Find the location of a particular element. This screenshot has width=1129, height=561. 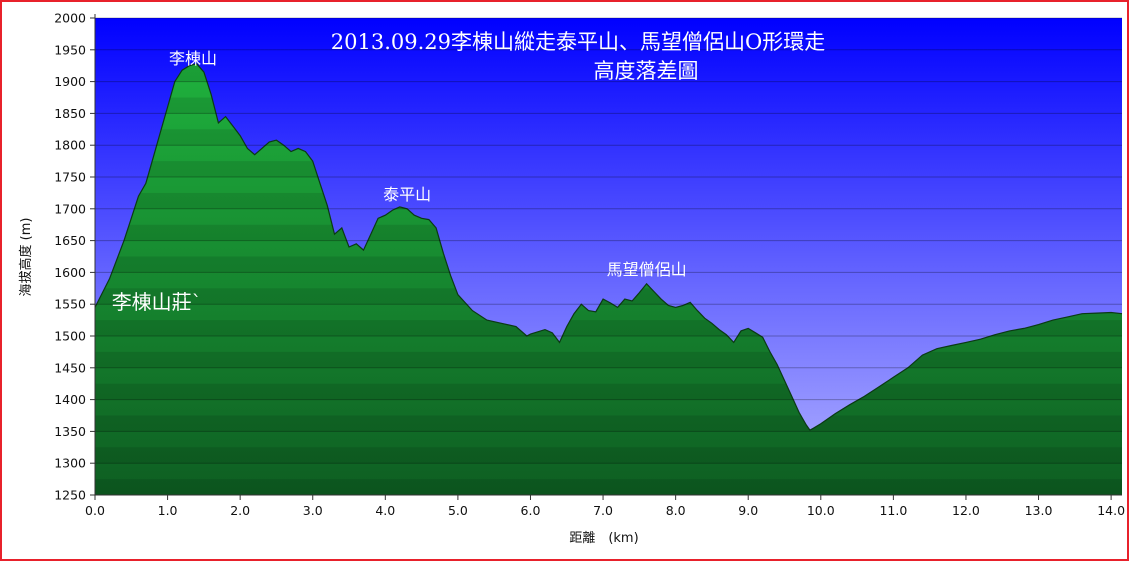

x-tick-label: 8.0 is located at coordinates (676, 510).